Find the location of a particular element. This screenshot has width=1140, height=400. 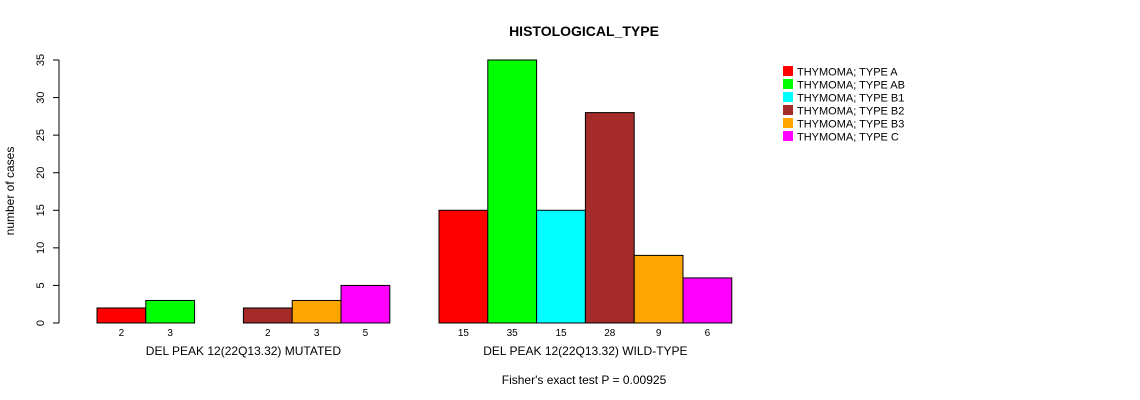

y-tick-label: 25 is located at coordinates (41, 135).